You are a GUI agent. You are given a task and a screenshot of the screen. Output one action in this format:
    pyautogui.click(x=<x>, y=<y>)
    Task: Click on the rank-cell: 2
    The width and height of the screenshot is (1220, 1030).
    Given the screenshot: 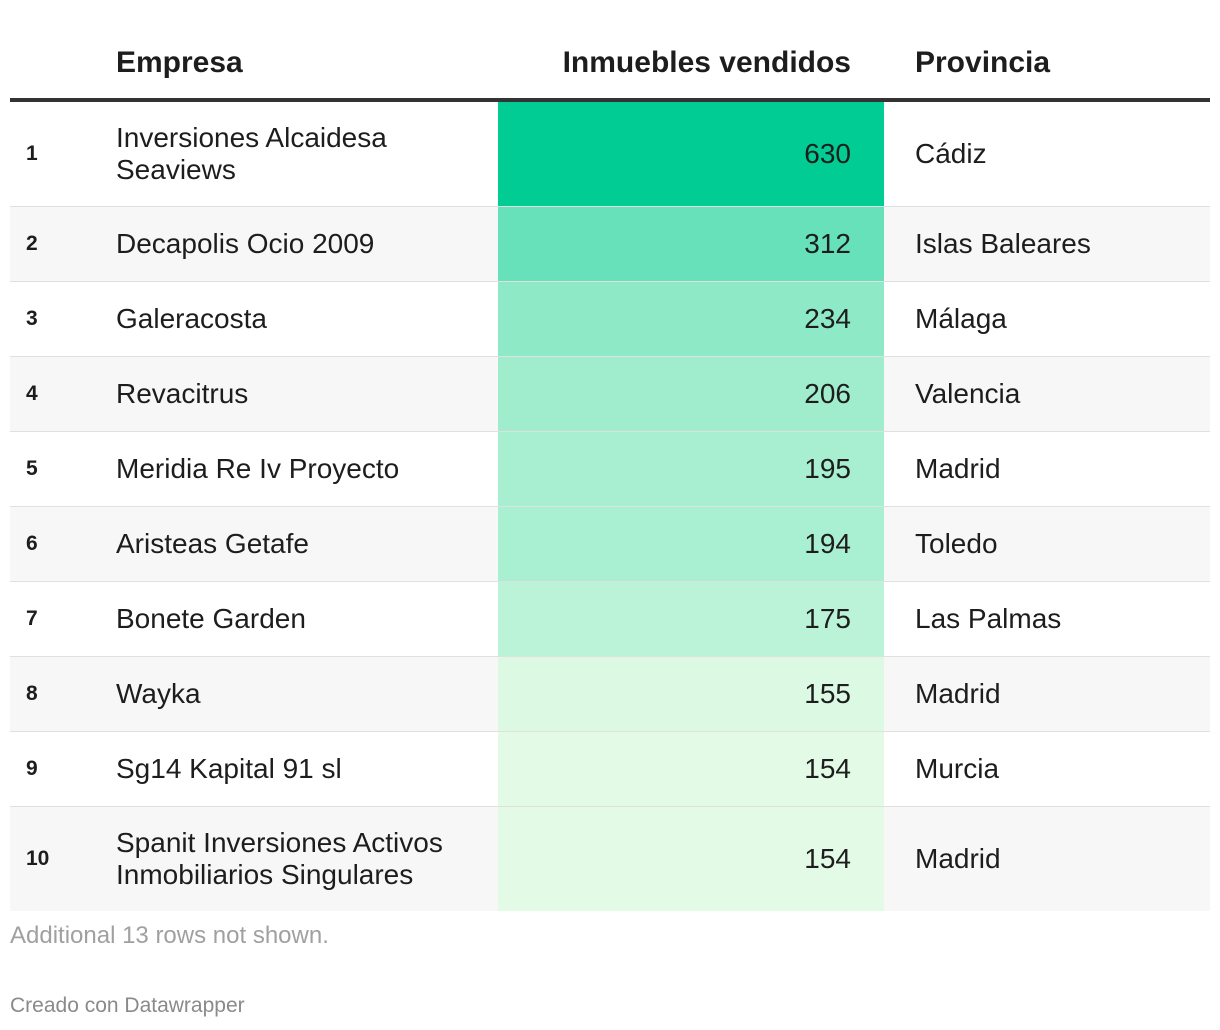 What is the action you would take?
    pyautogui.click(x=32, y=243)
    